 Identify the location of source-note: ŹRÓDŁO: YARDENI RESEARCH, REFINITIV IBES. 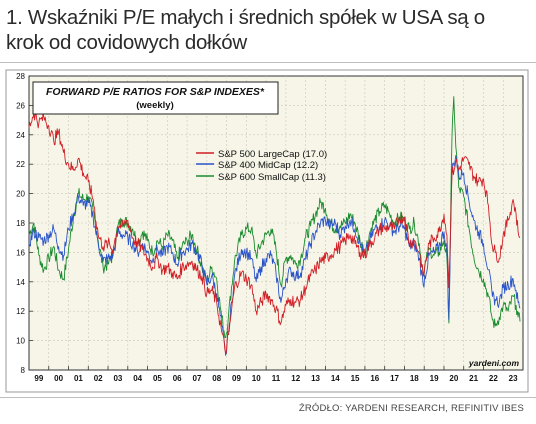
(411, 408).